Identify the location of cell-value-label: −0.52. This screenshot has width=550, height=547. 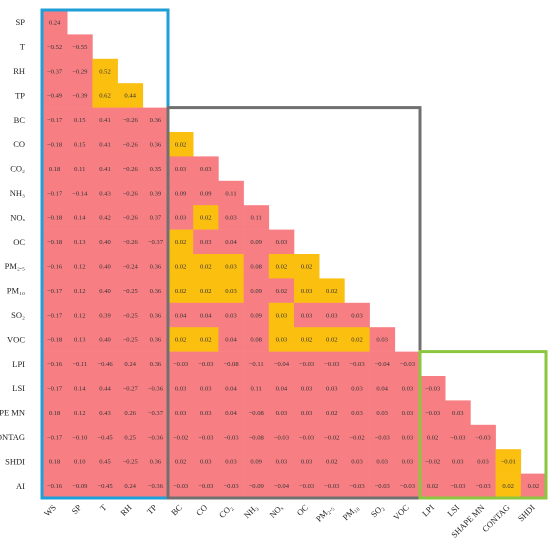
(54, 47).